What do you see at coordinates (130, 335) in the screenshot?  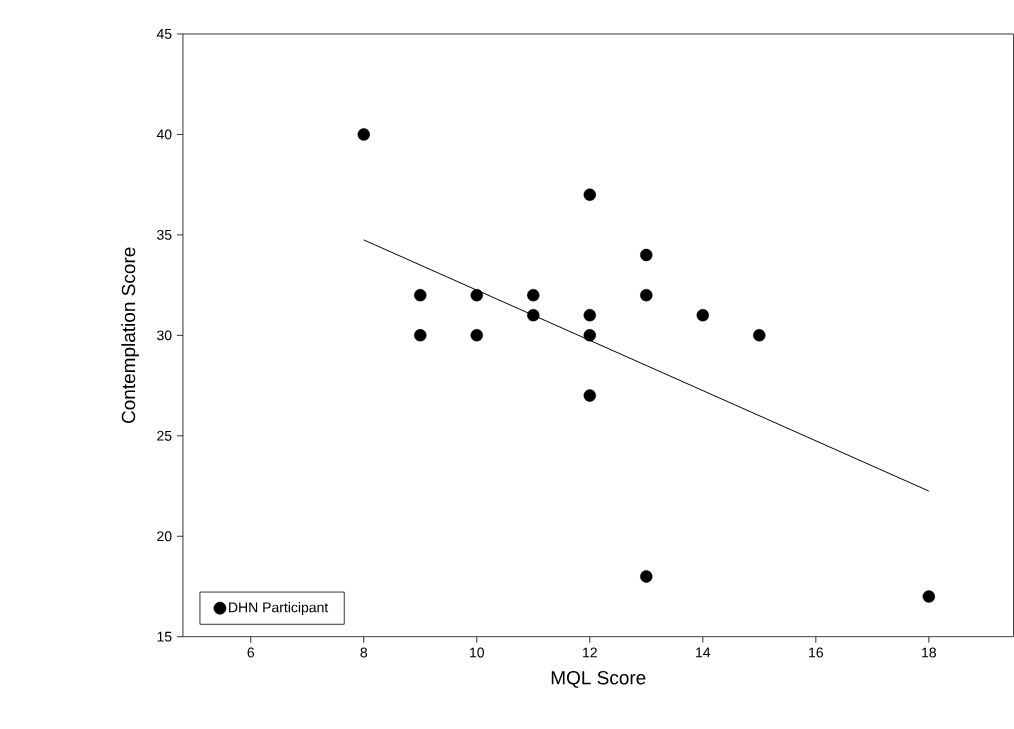 I see `y-axis-title: Contemplation Score` at bounding box center [130, 335].